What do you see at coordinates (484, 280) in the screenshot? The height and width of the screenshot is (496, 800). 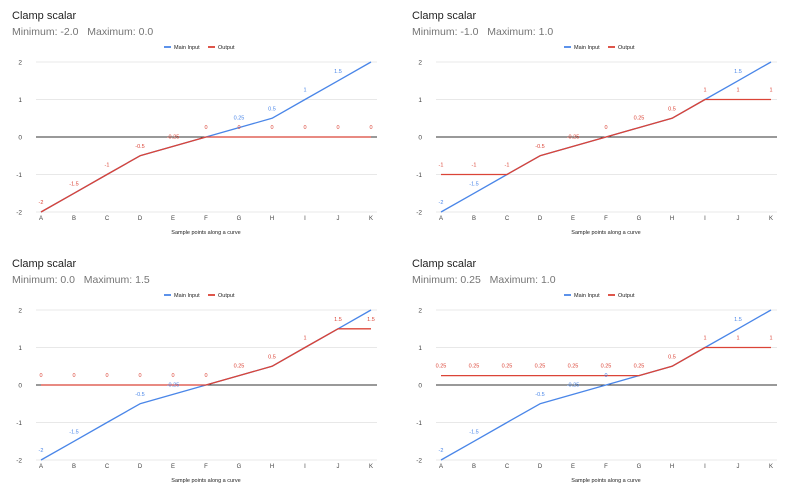 I see `chart-subtitle: Minimum: 0.25 Maximum: 1.0` at bounding box center [484, 280].